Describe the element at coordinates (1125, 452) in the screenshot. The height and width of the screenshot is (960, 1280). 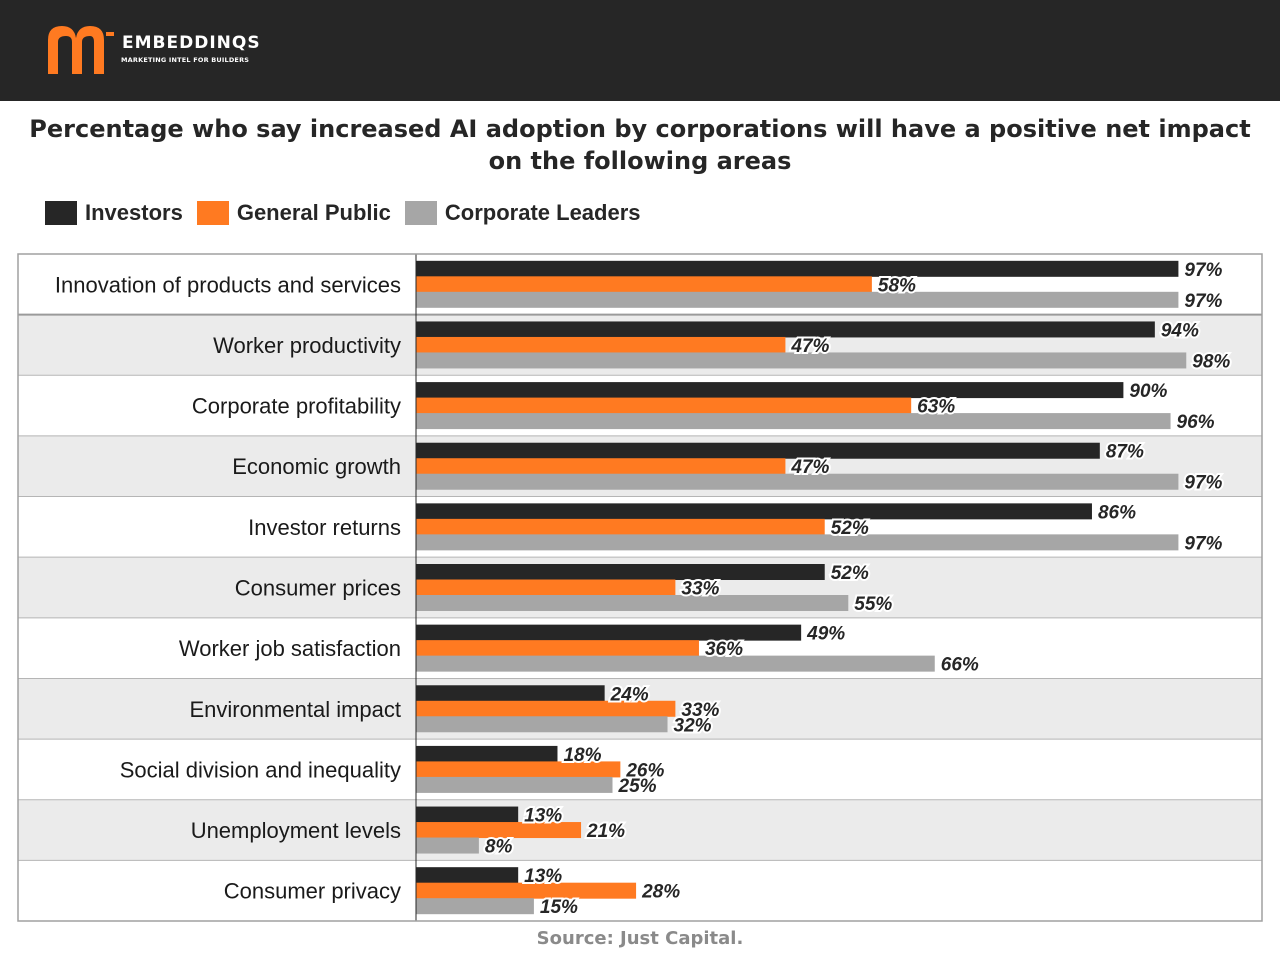
I see `data-label: 87%` at that location.